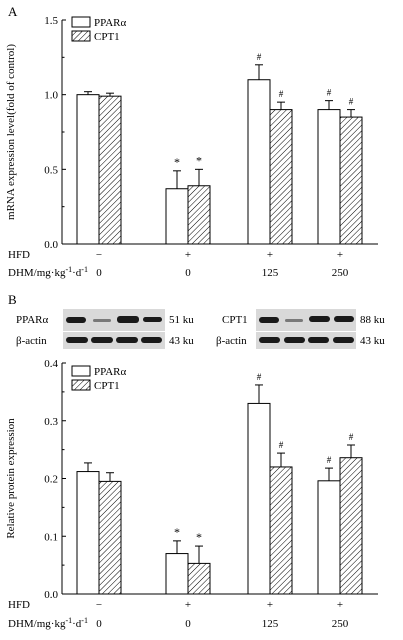  Describe the element at coordinates (178, 614) in the screenshot. I see `conditions-b: HFD DHM/mg·kg-1·d-1 −0+0+125+250` at that location.